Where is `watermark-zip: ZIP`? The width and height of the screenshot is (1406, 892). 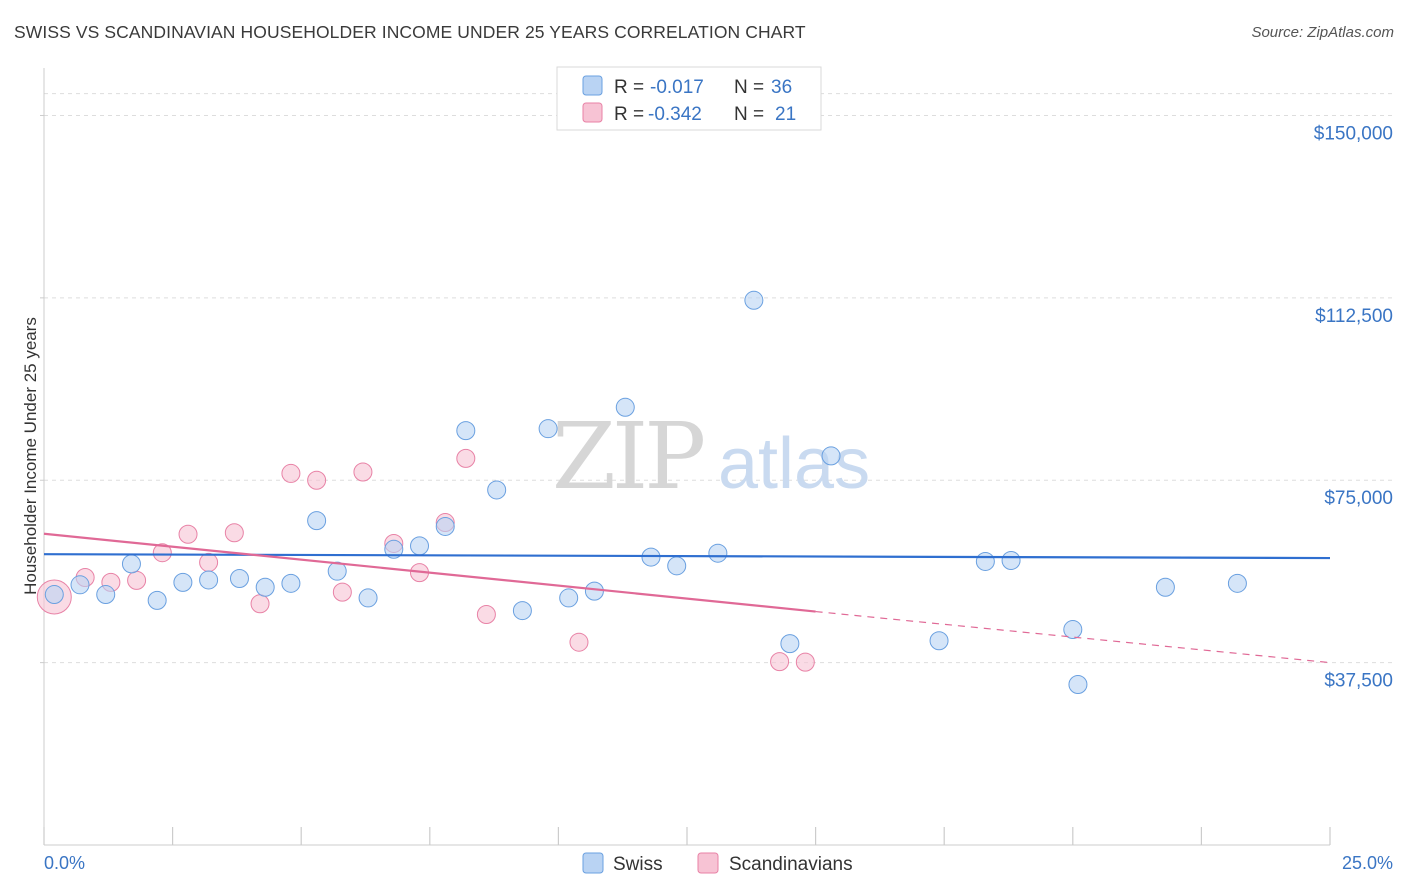 watermark-zip: ZIP is located at coordinates (627, 456).